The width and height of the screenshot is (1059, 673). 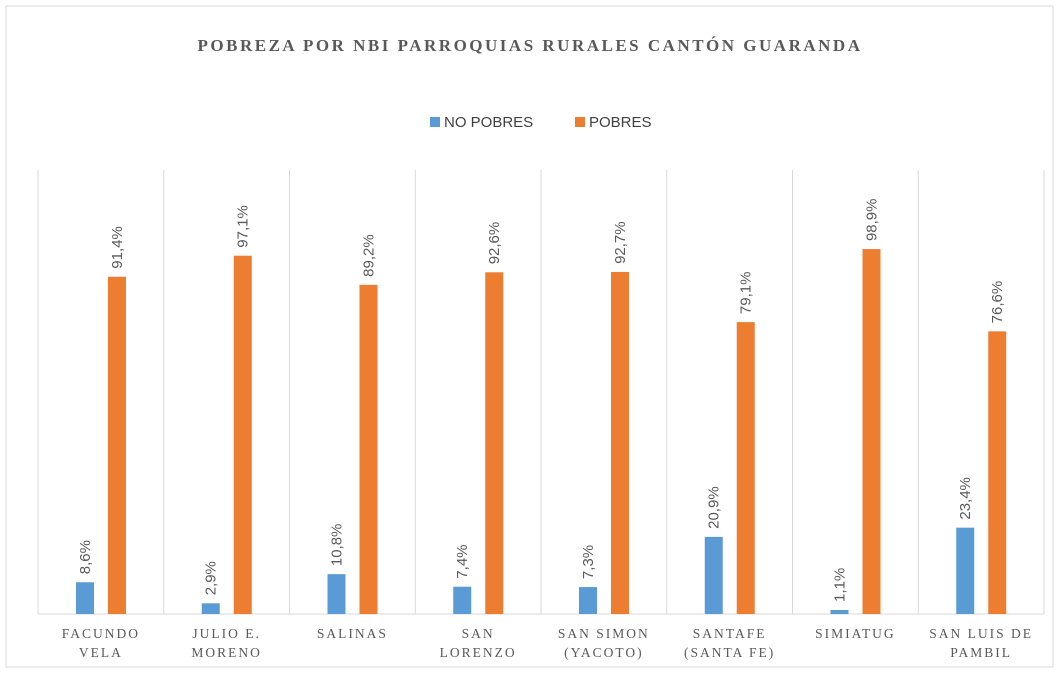 I want to click on data-label: 10,8%, so click(x=337, y=545).